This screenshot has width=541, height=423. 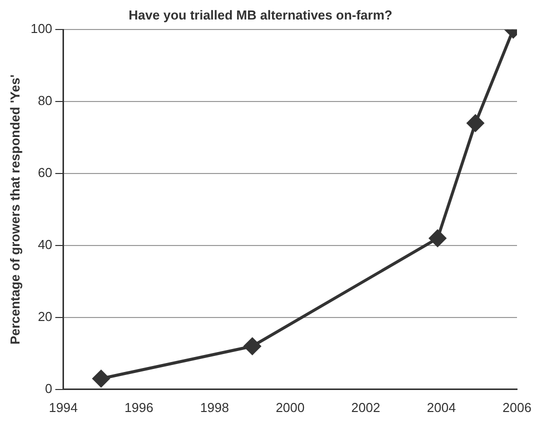 What do you see at coordinates (14, 209) in the screenshot?
I see `y-axis-title: Percentage of growers that responded 'Yes'` at bounding box center [14, 209].